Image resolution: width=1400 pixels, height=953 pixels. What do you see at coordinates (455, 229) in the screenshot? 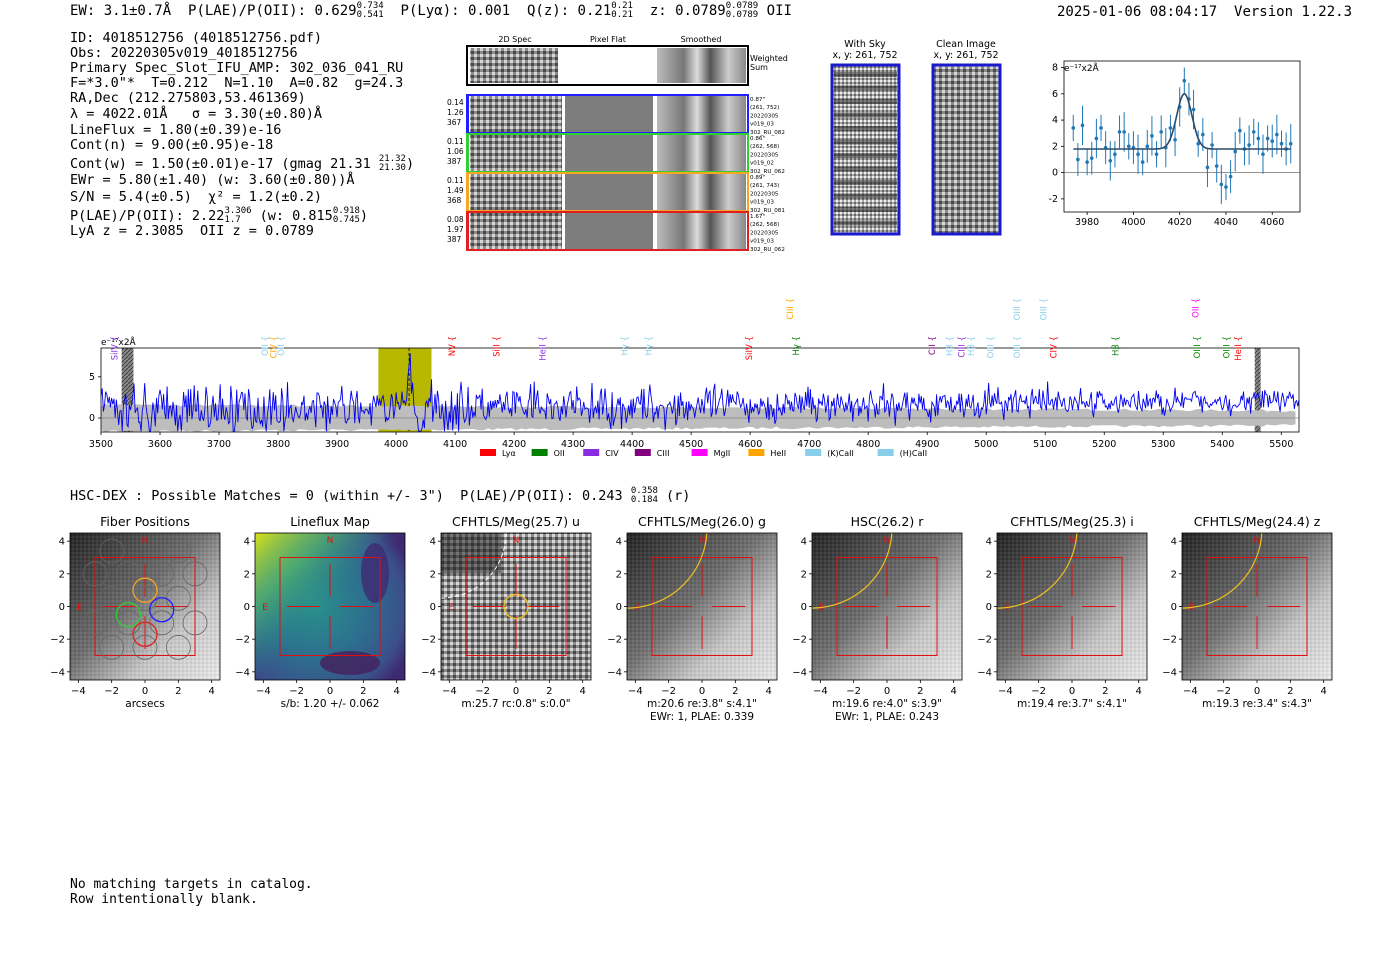
I see `cutout-left-label: 1.97` at bounding box center [455, 229].